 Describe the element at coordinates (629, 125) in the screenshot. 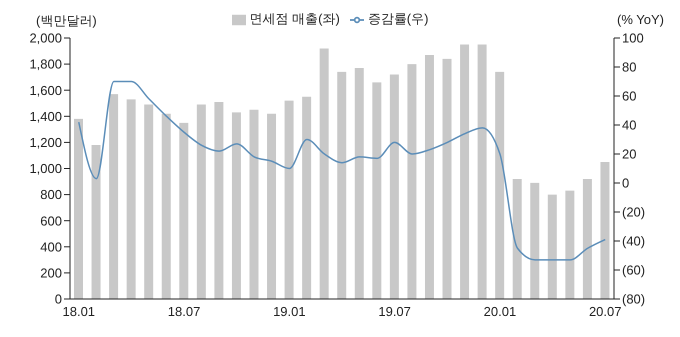

I see `y2-tick-label: 40` at that location.